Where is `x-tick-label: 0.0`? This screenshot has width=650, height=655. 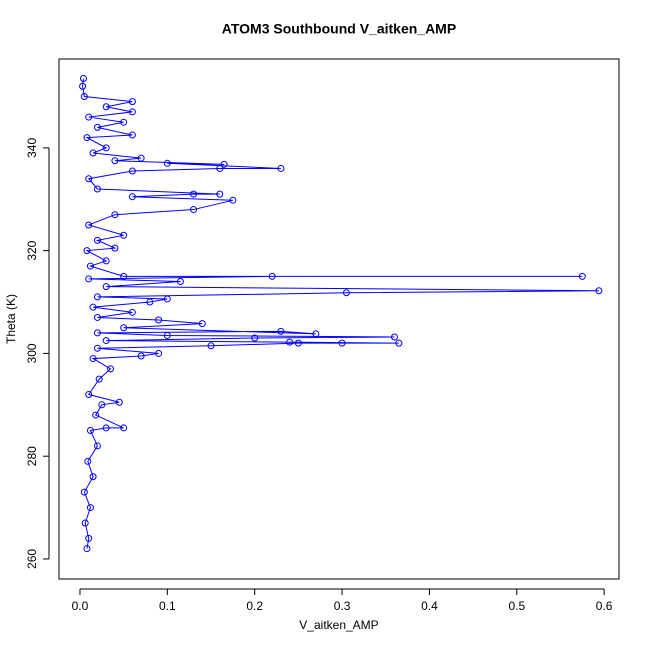 x-tick-label: 0.0 is located at coordinates (80, 606).